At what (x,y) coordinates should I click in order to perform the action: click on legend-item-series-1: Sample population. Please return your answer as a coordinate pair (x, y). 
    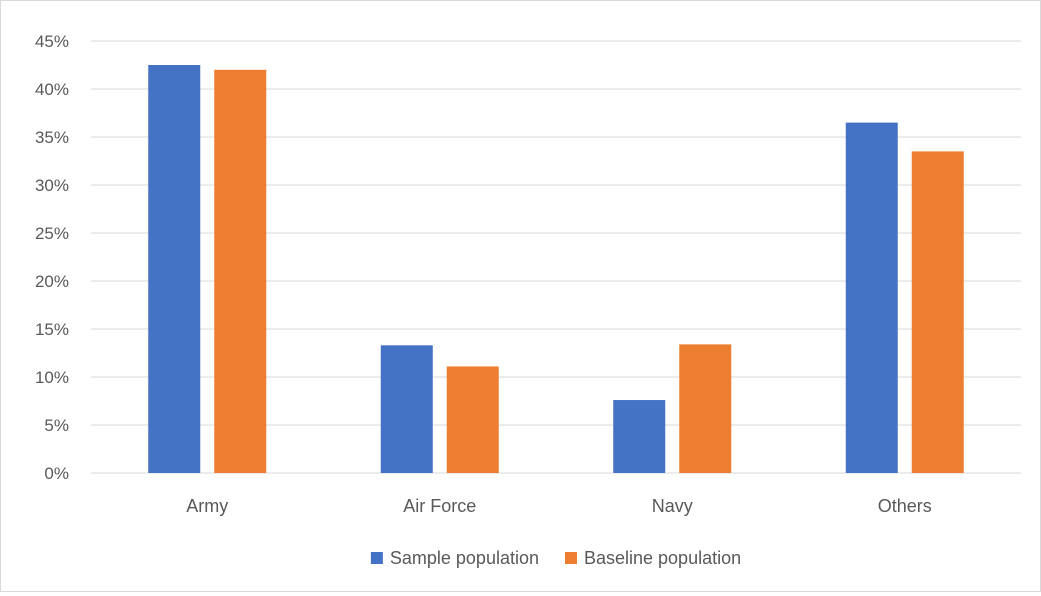
    Looking at the image, I should click on (454, 558).